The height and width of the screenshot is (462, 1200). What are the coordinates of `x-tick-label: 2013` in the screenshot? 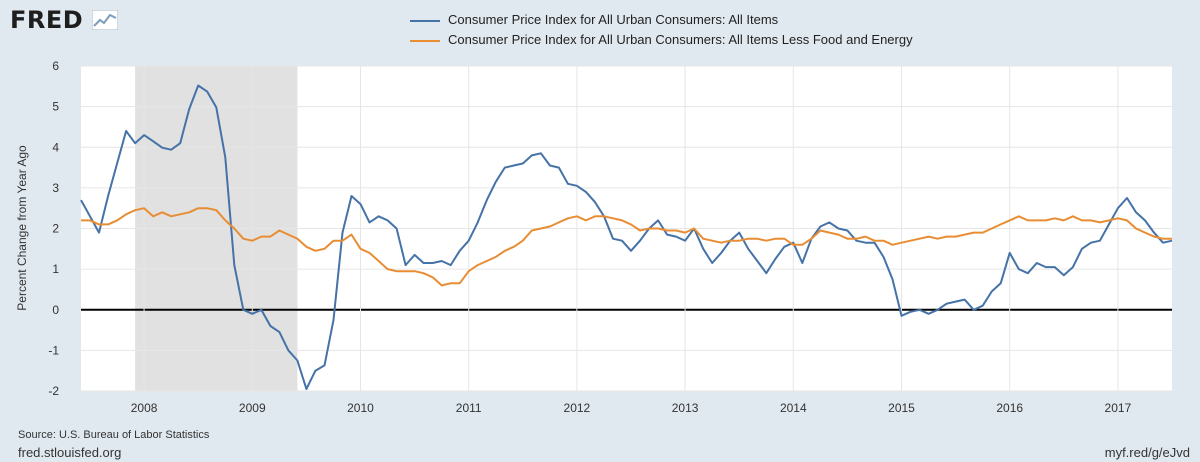 It's located at (685, 408).